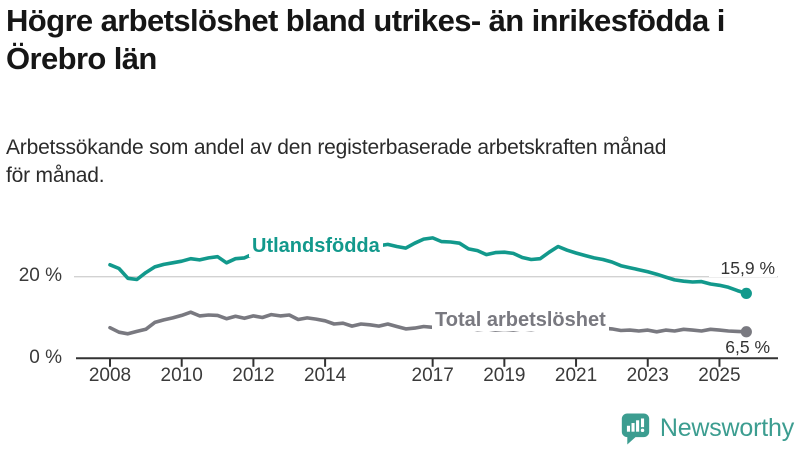 Image resolution: width=800 pixels, height=450 pixels. I want to click on end-value-label-utlandsfodda: 15,9 %, so click(743, 268).